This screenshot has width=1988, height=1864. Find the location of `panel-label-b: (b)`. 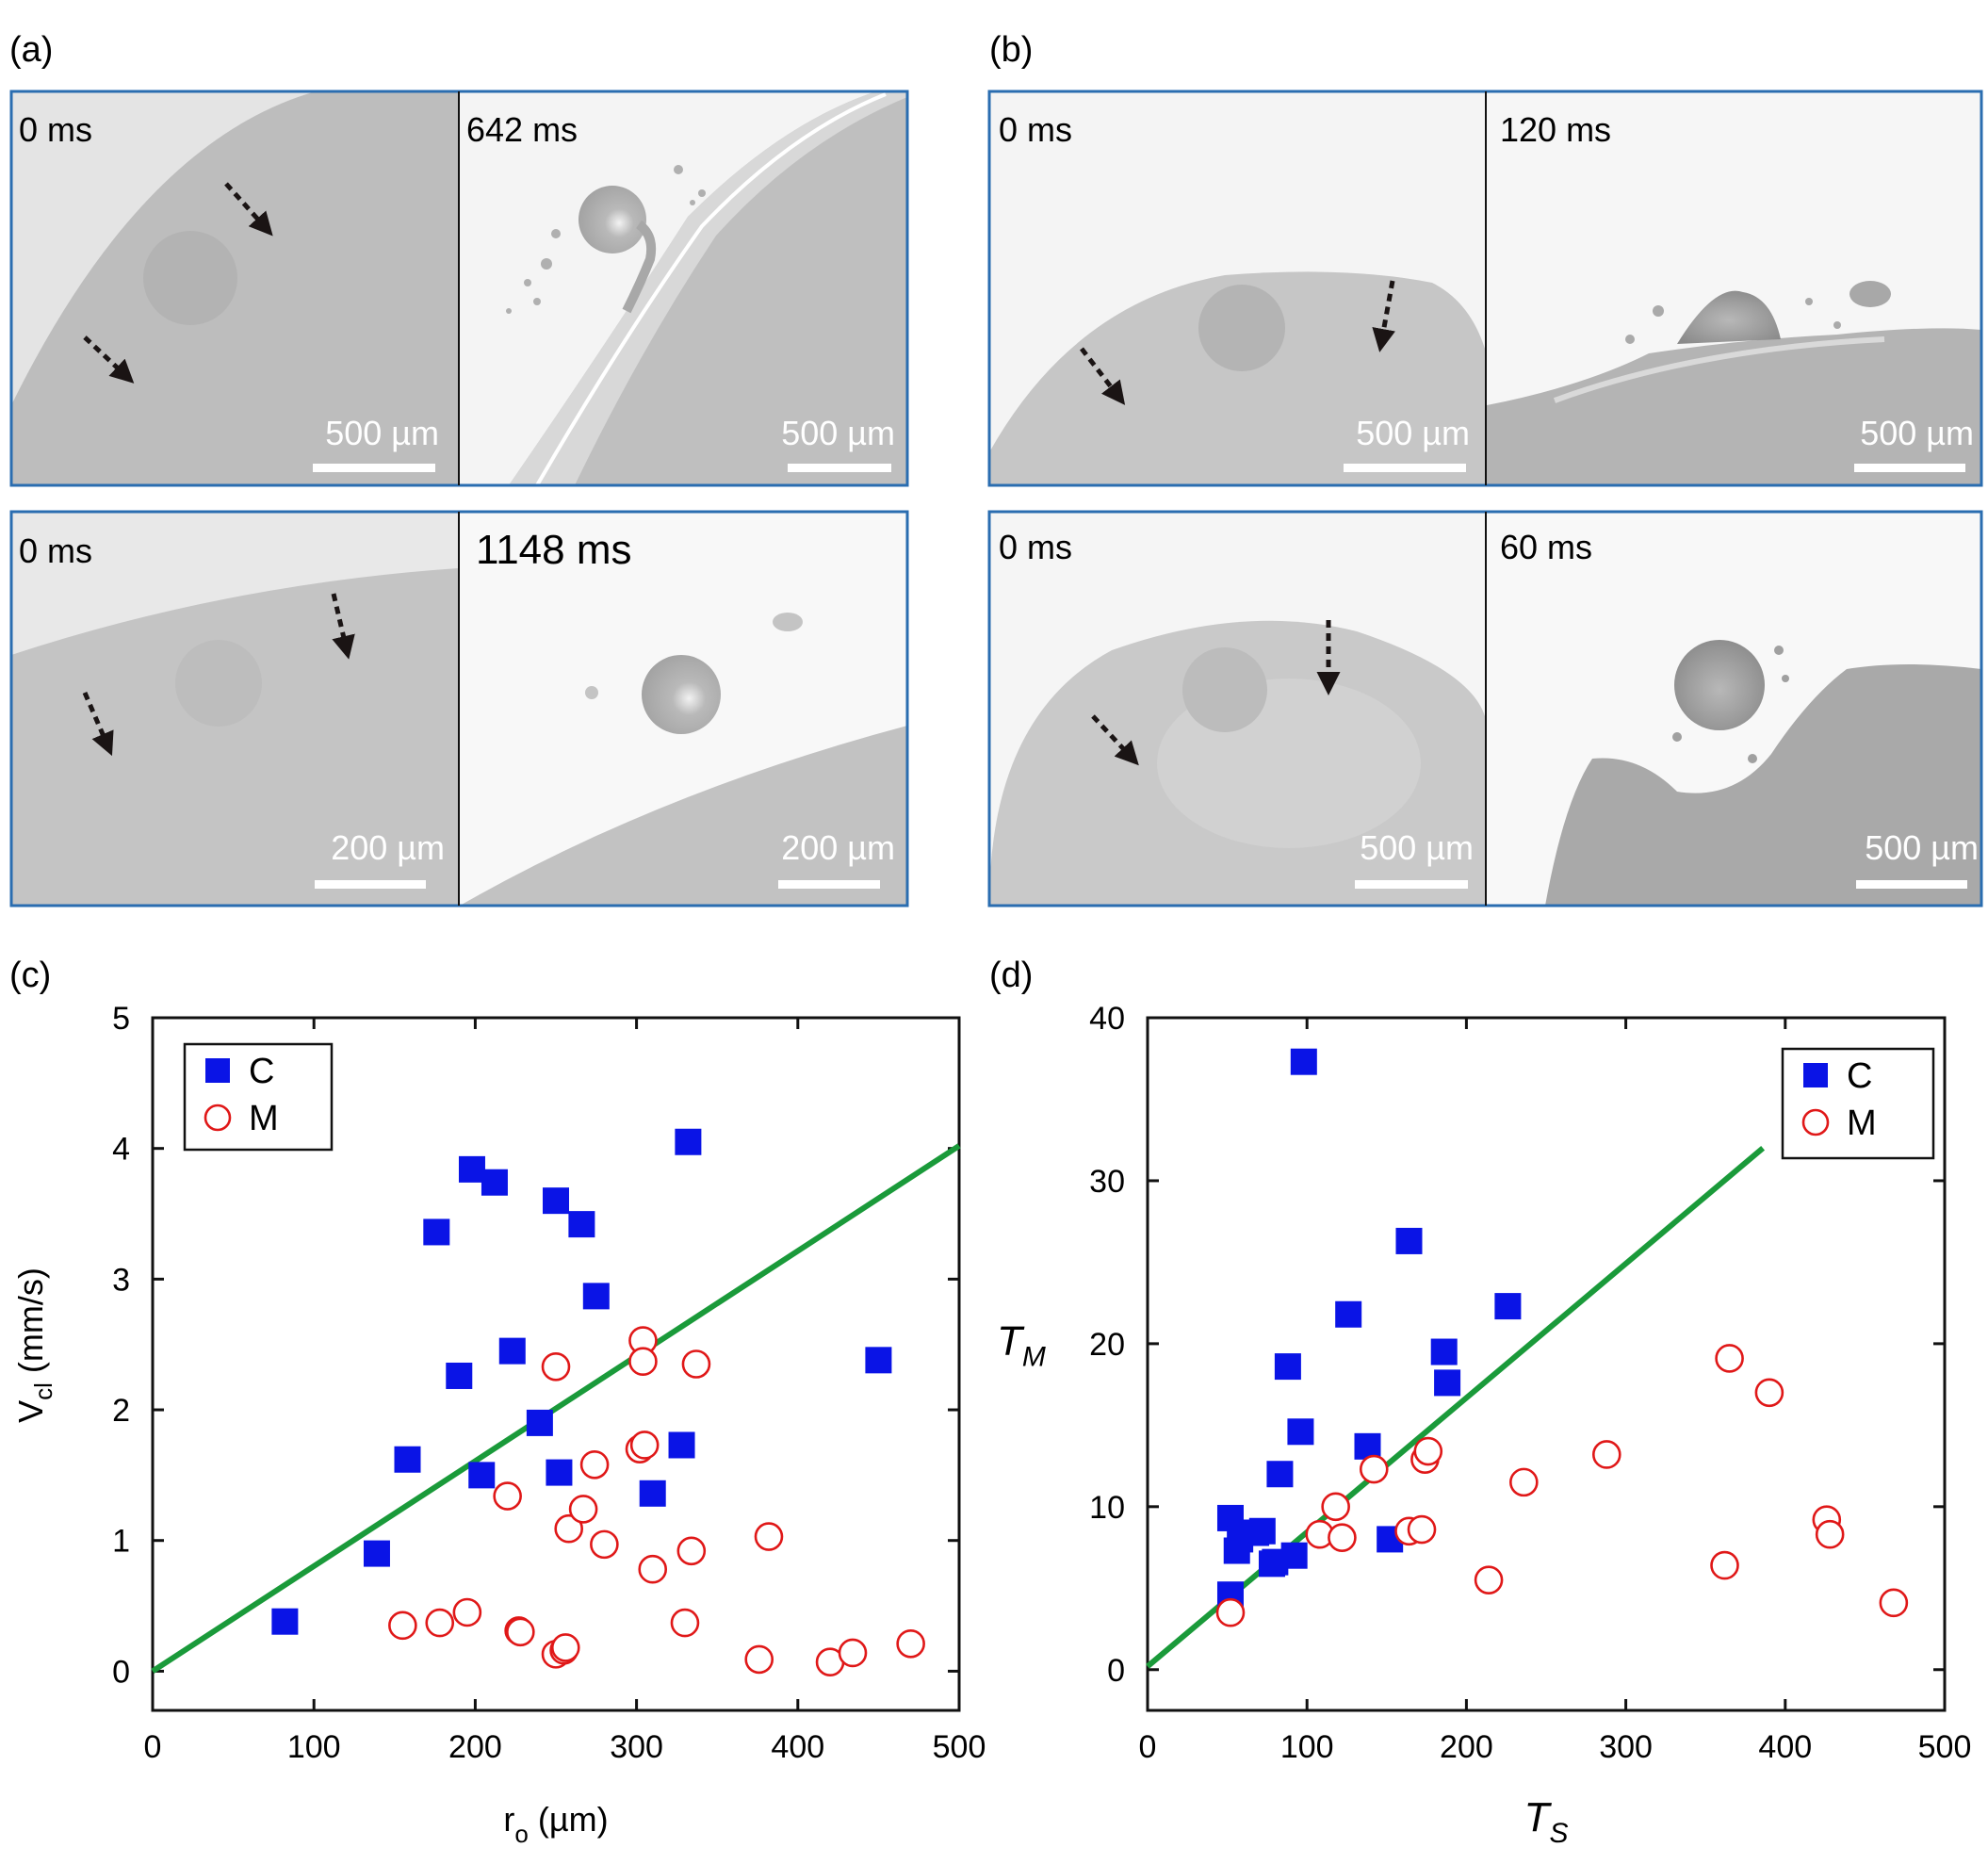

panel-label-b: (b) is located at coordinates (1011, 50).